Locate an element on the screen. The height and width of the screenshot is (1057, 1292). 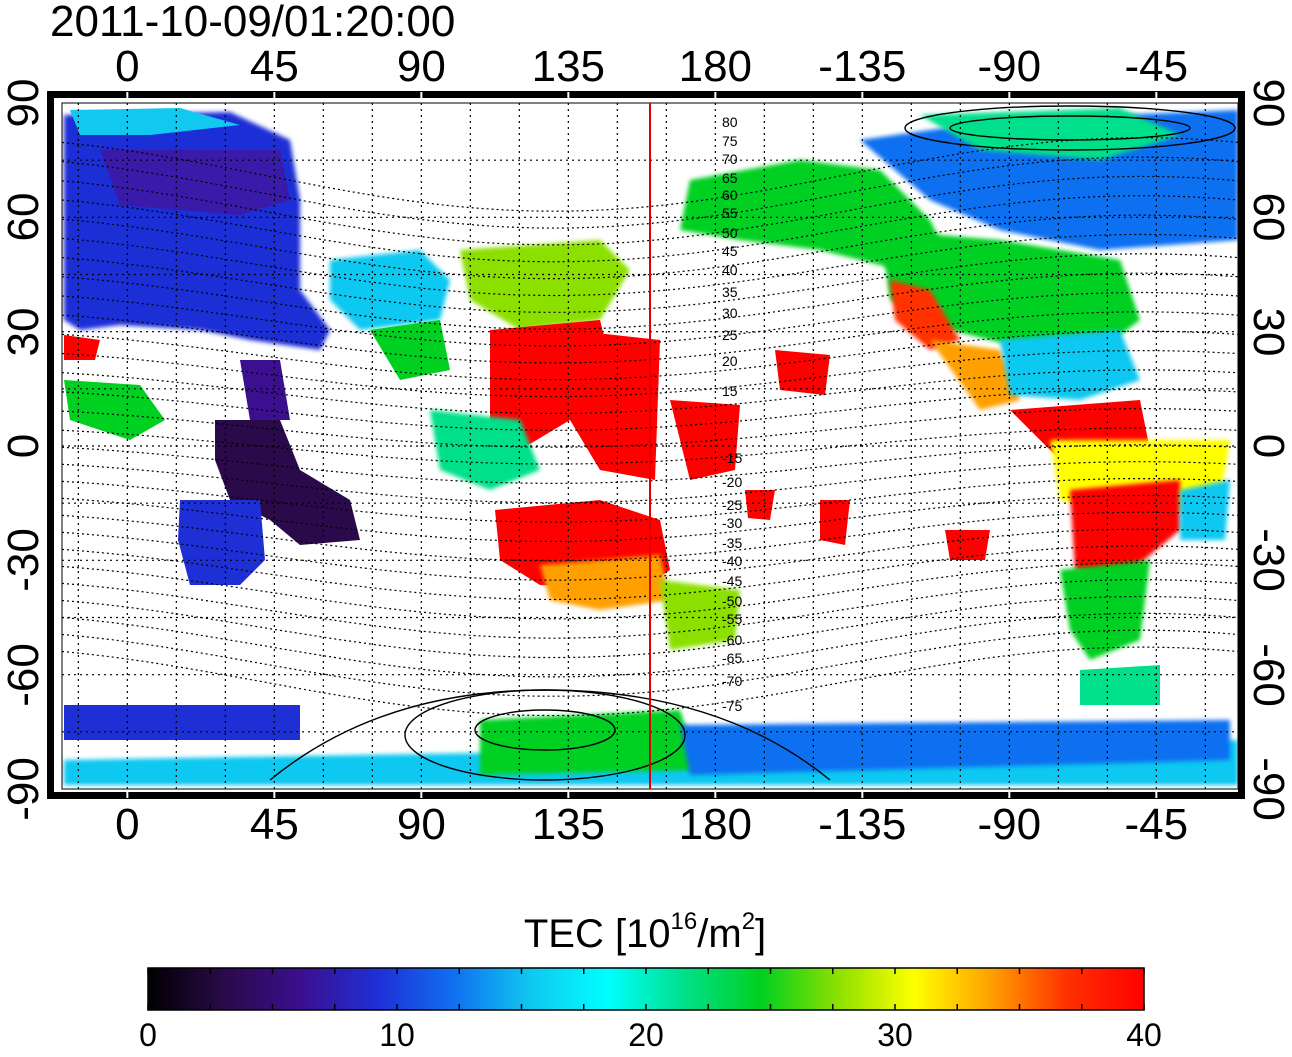
colorbar-gradient is located at coordinates (646, 989).